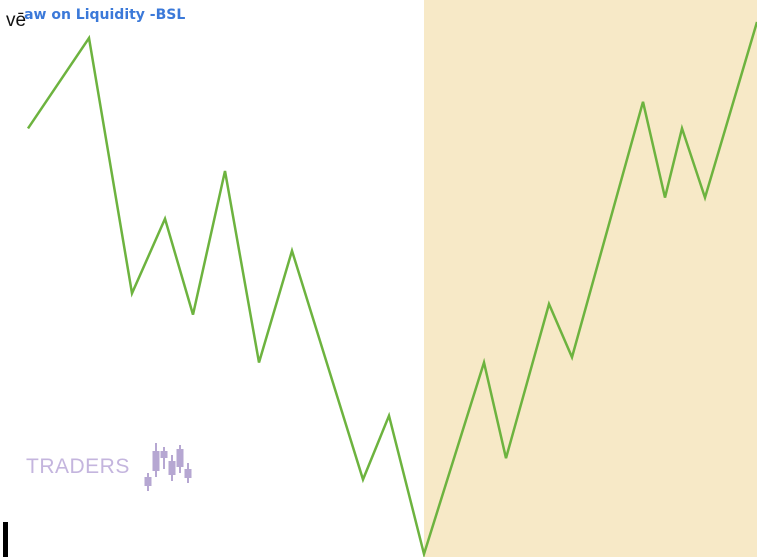  I want to click on candlestick-logo-icon, so click(168, 467).